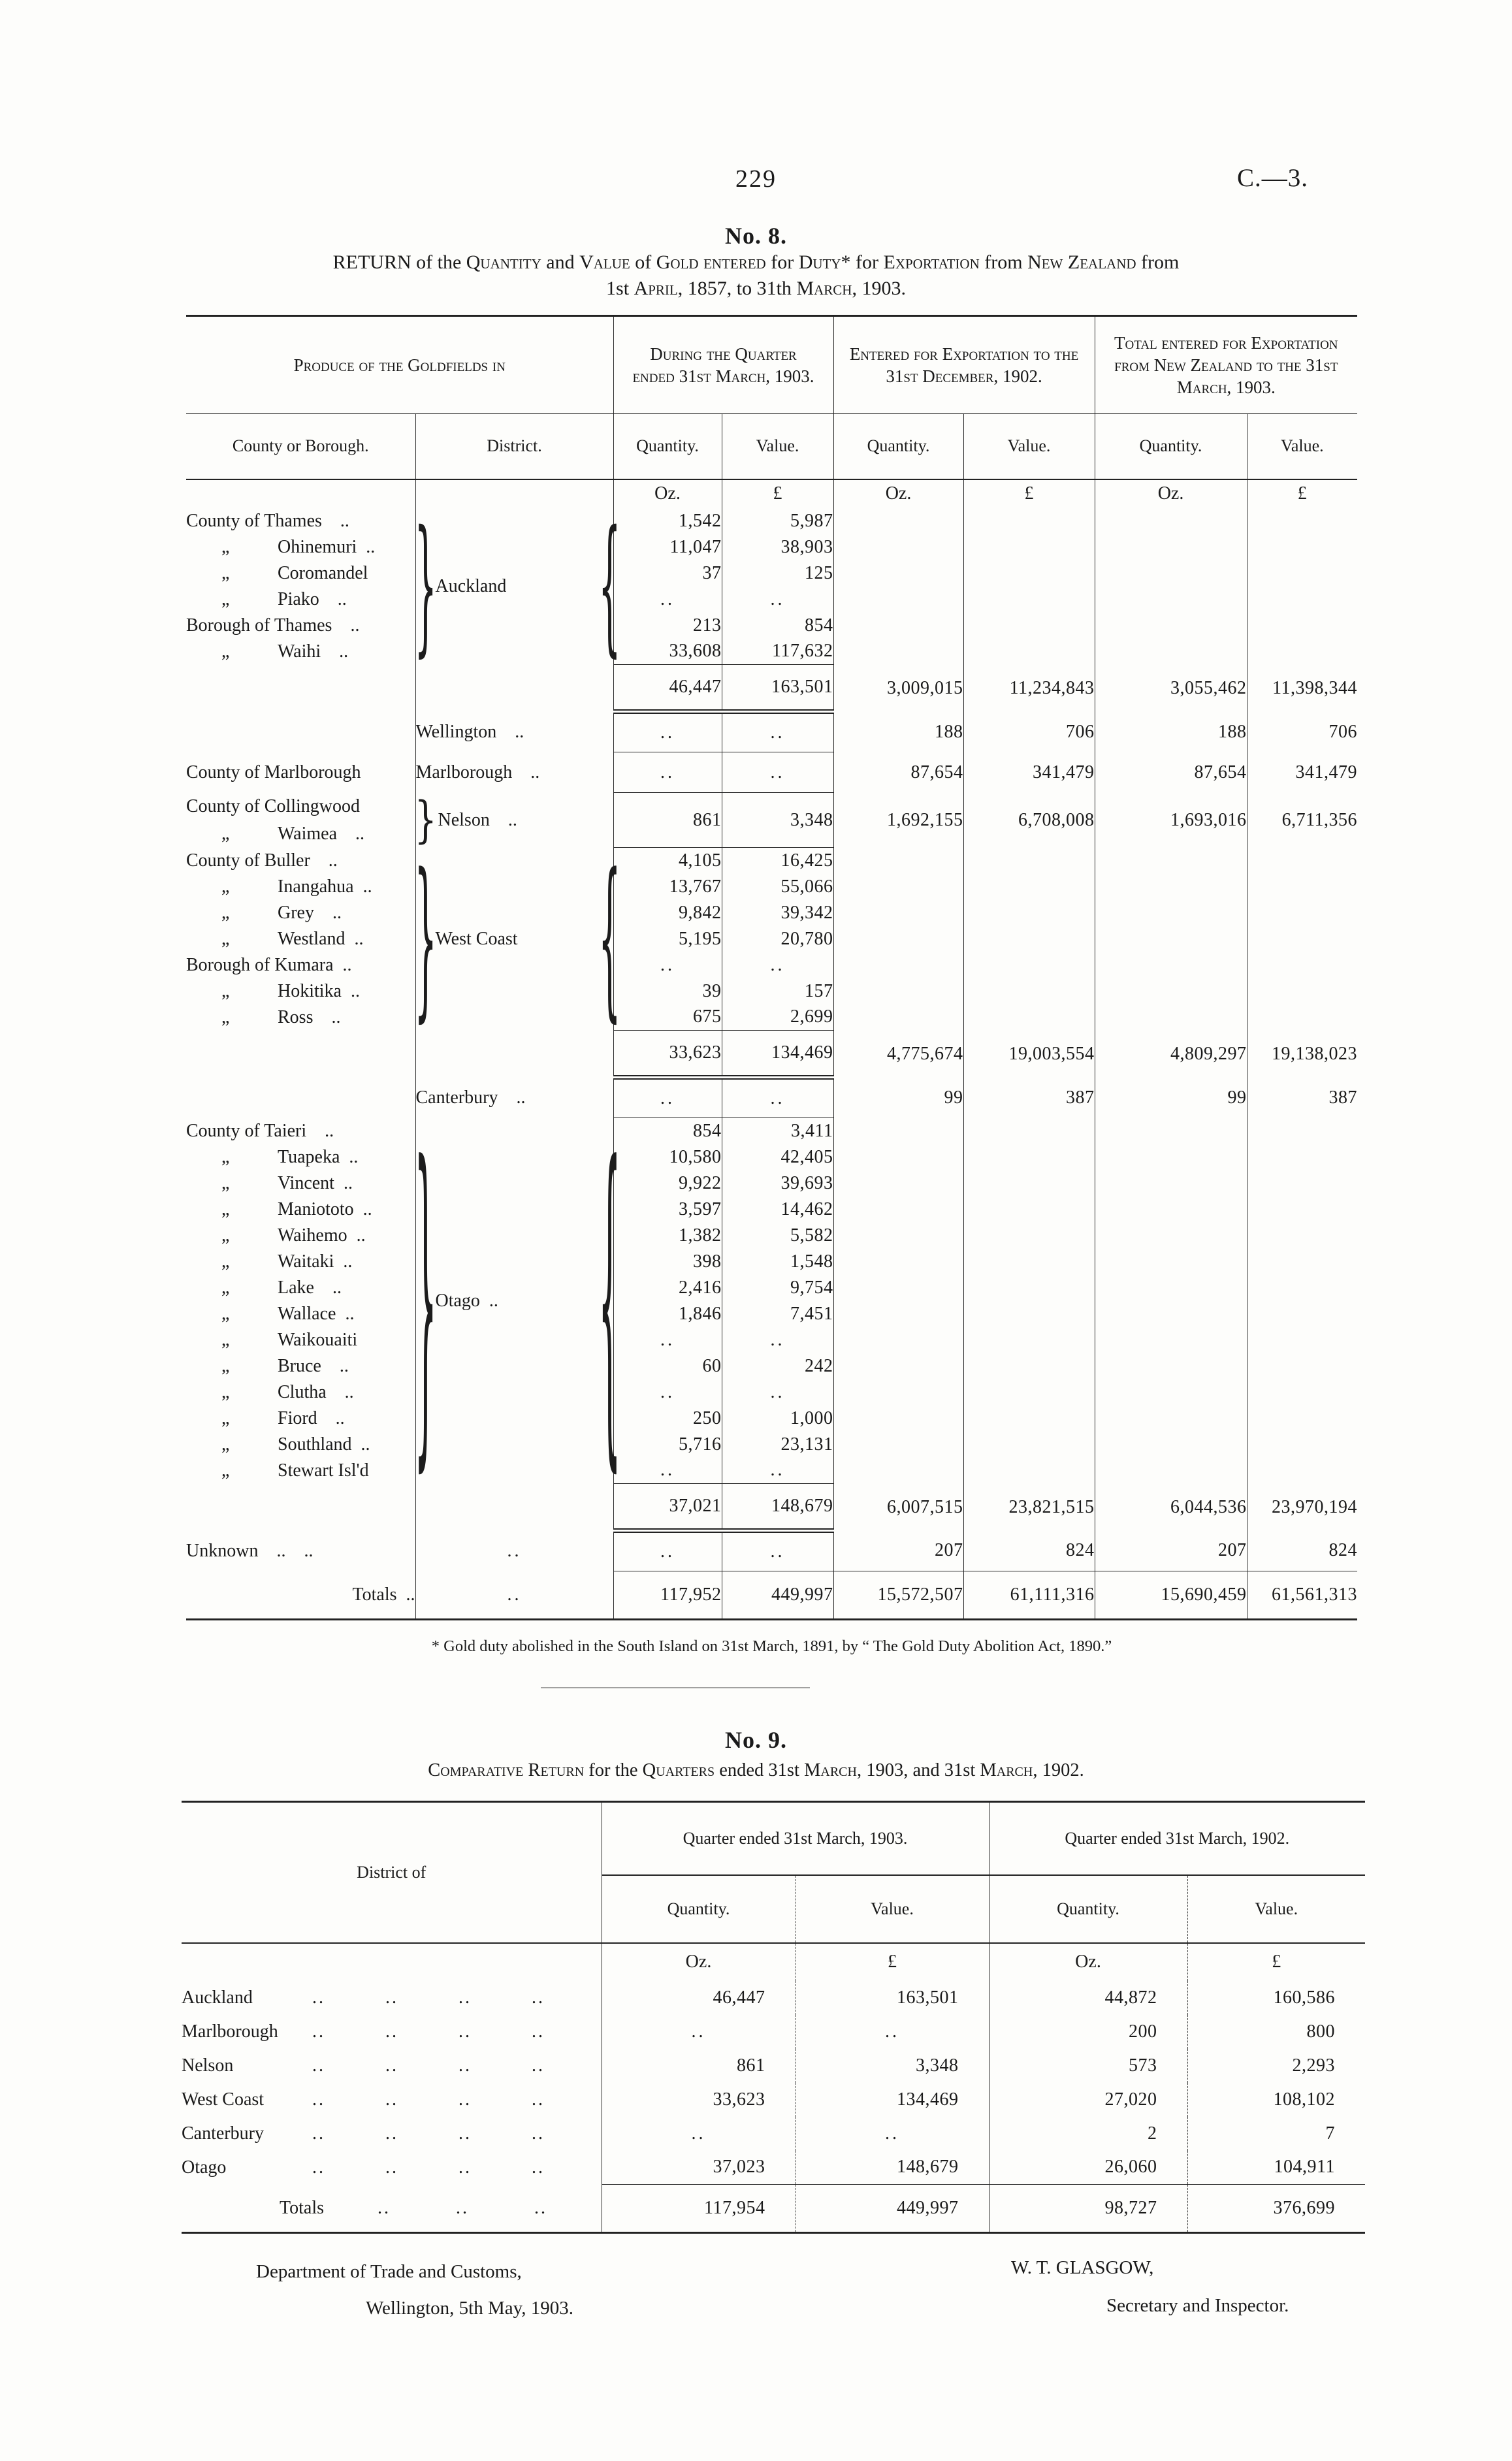 The image size is (1512, 2461). Describe the element at coordinates (777, 991) in the screenshot. I see `t8-value-cell: 157` at that location.